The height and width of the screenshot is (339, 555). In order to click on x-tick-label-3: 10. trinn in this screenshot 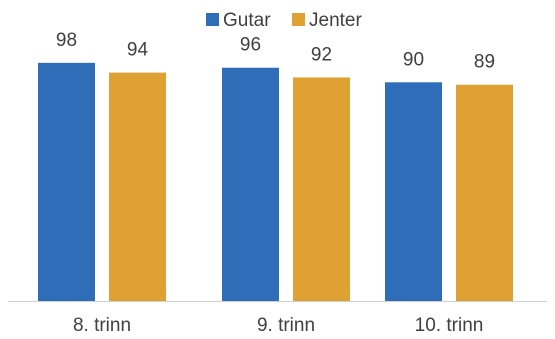, I will do `click(449, 325)`.